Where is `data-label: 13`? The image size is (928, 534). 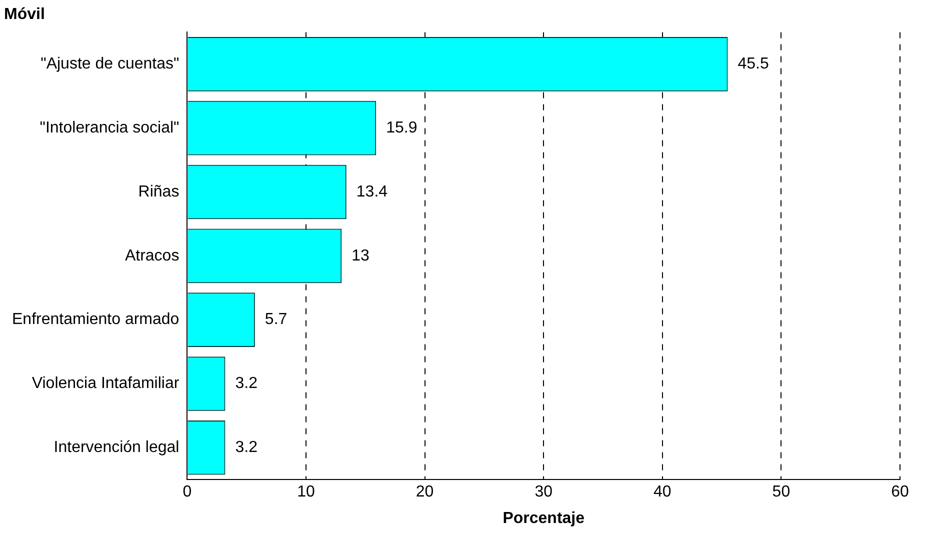
data-label: 13 is located at coordinates (361, 255).